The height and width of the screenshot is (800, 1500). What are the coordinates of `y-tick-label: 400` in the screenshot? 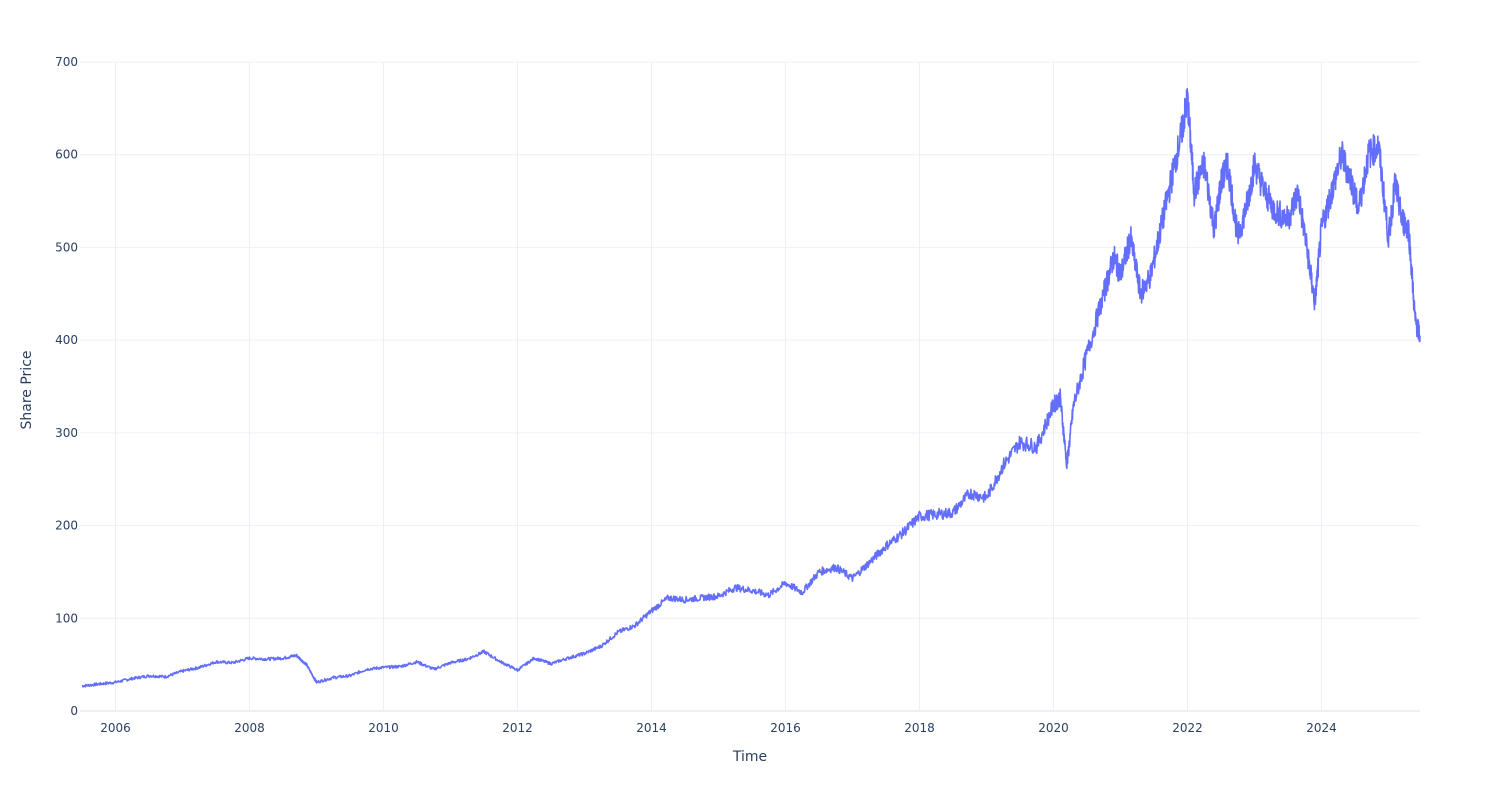 It's located at (66, 340).